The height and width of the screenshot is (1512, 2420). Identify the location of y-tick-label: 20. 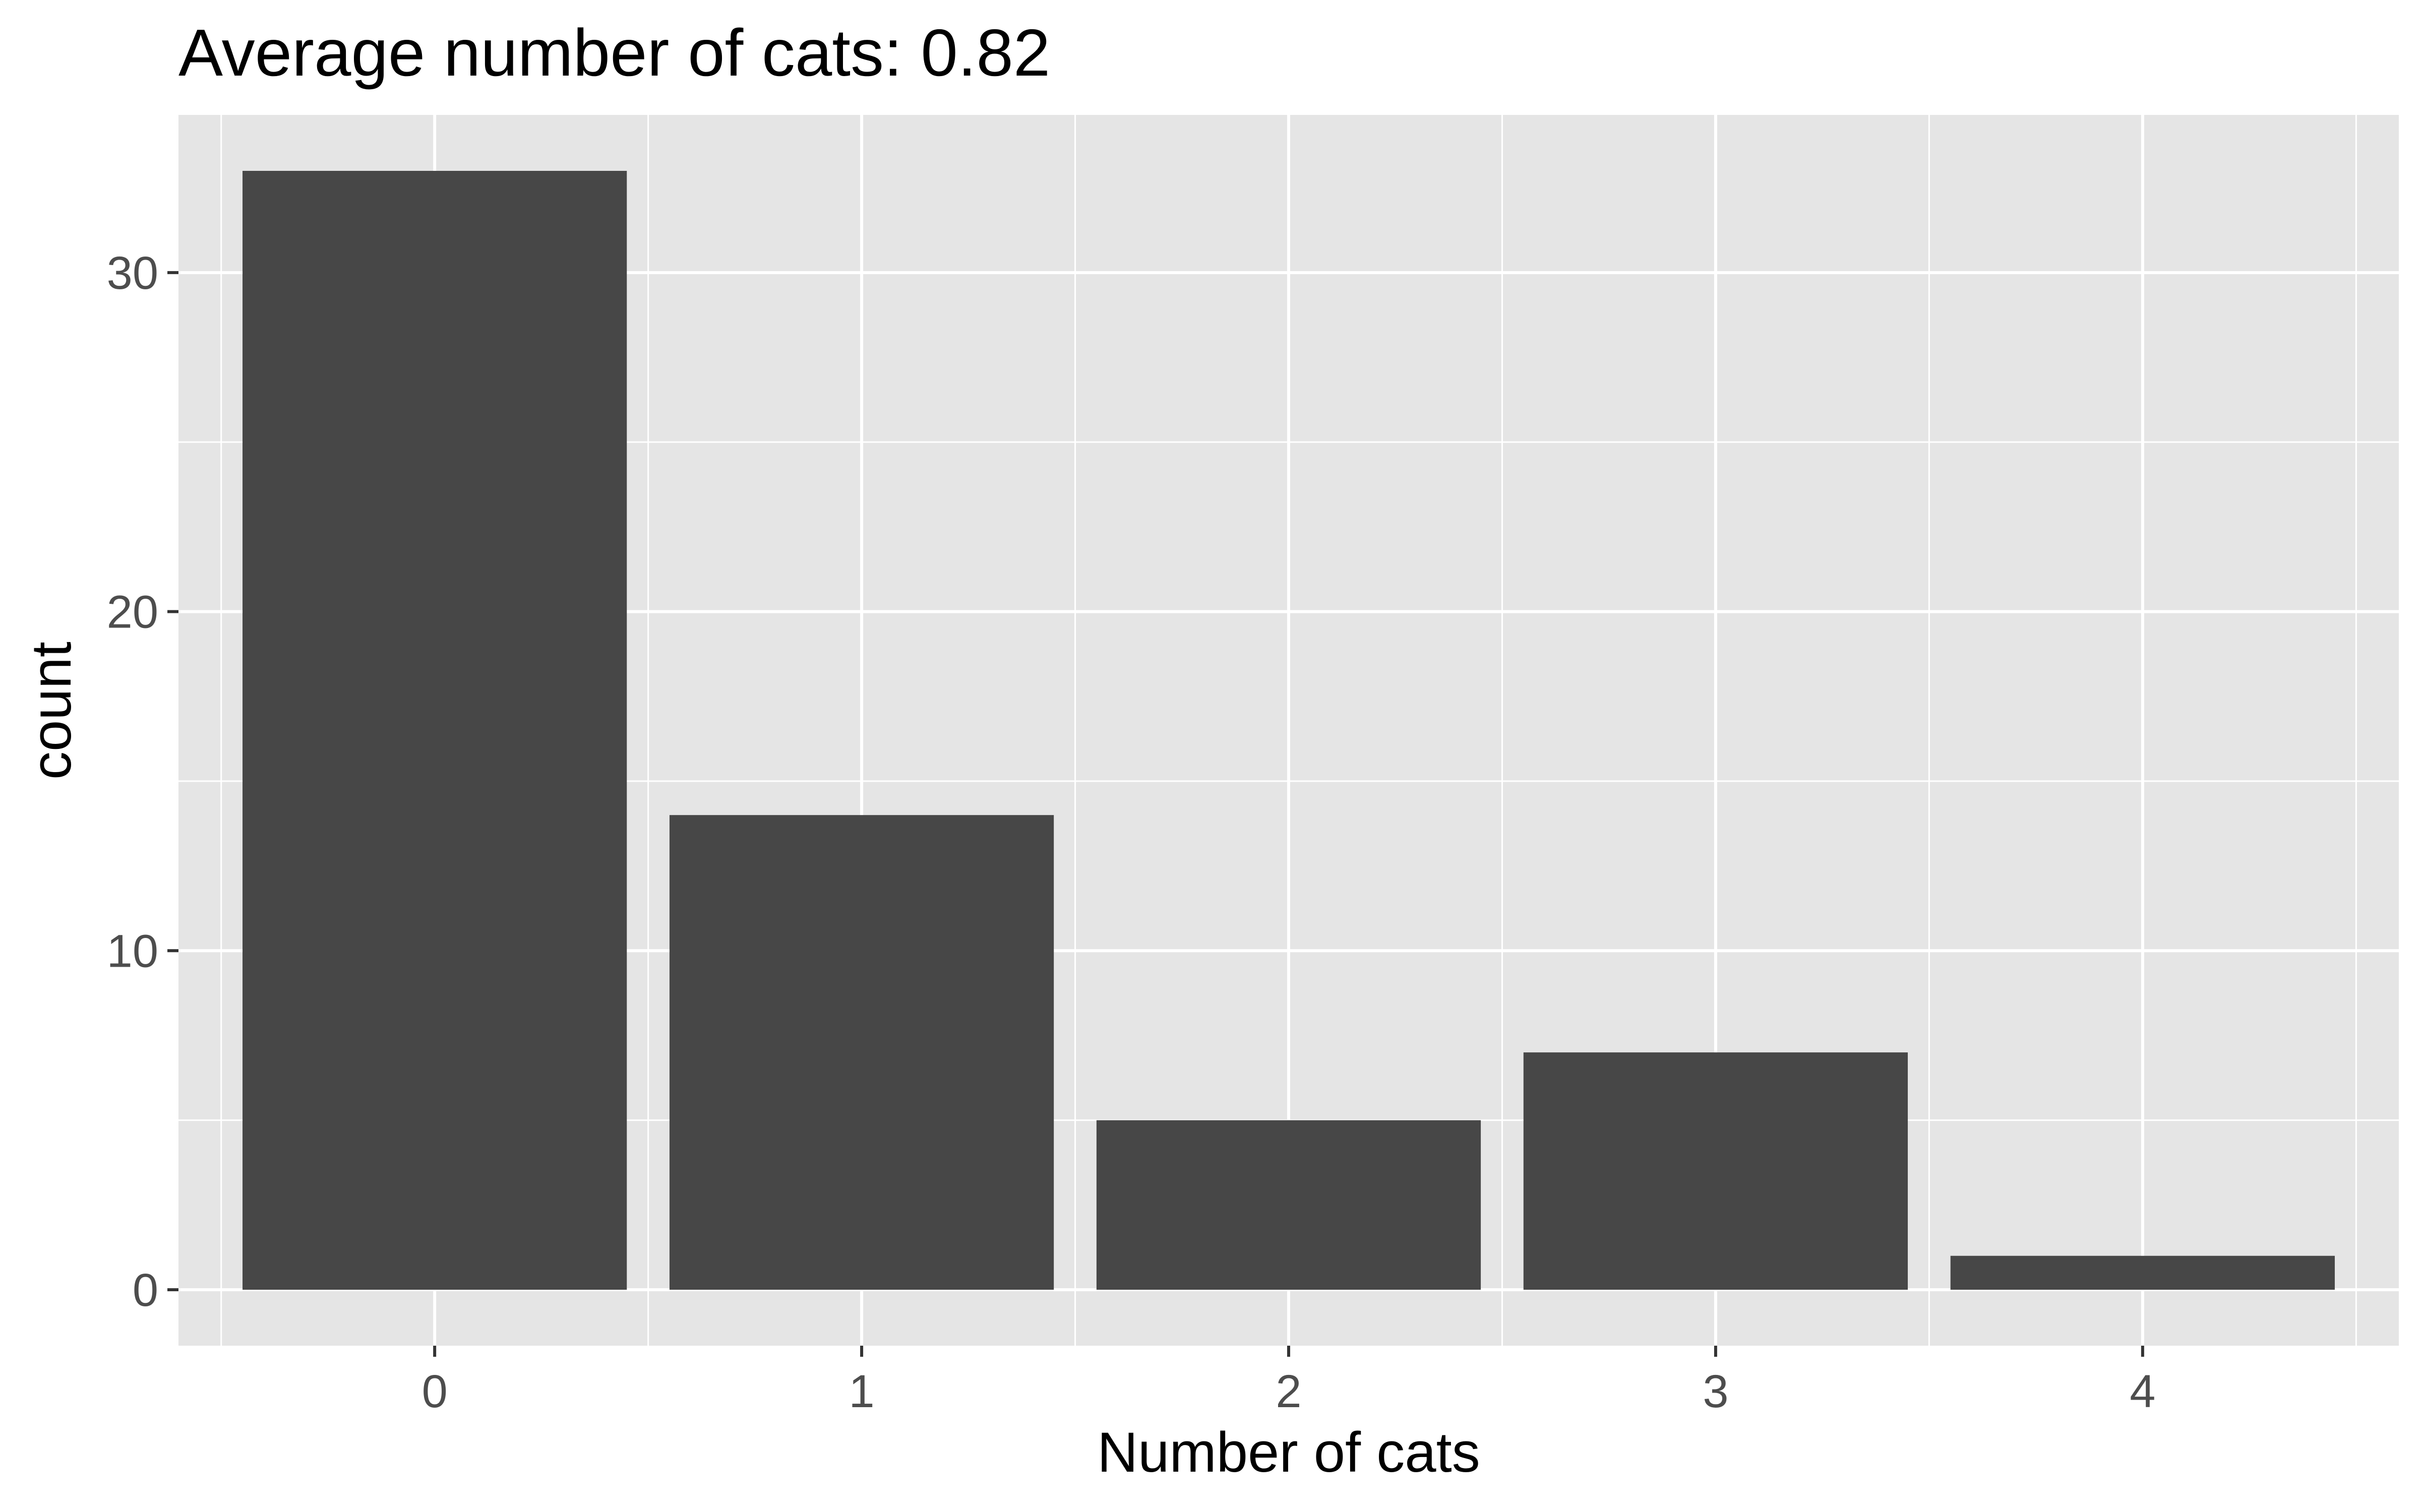
(132, 612).